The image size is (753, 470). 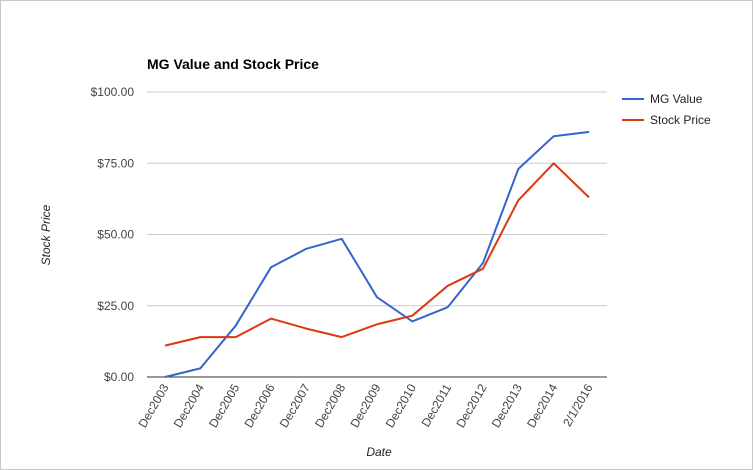 What do you see at coordinates (379, 452) in the screenshot?
I see `x-axis-label: Date` at bounding box center [379, 452].